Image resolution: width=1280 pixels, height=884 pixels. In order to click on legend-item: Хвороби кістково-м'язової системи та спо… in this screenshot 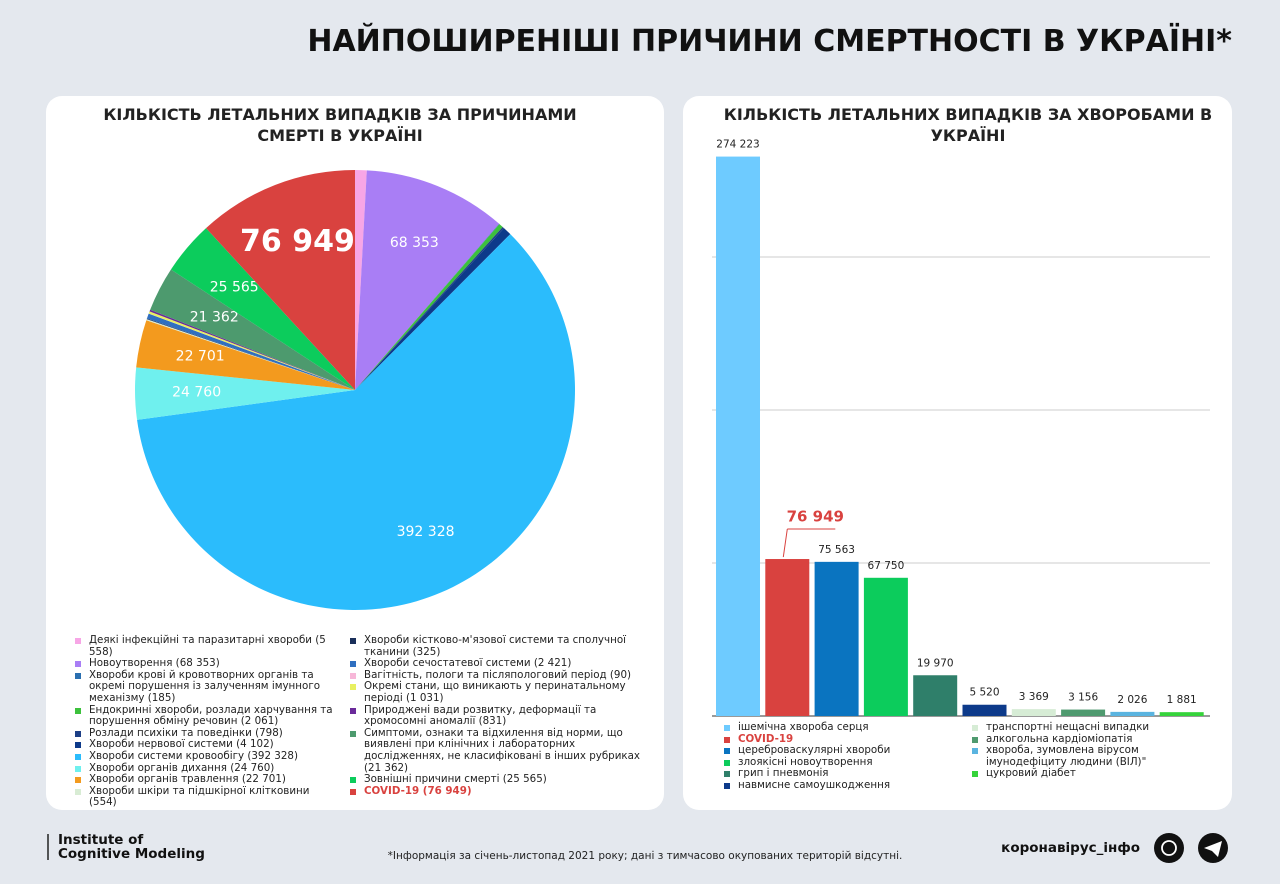, I will do `click(496, 646)`.